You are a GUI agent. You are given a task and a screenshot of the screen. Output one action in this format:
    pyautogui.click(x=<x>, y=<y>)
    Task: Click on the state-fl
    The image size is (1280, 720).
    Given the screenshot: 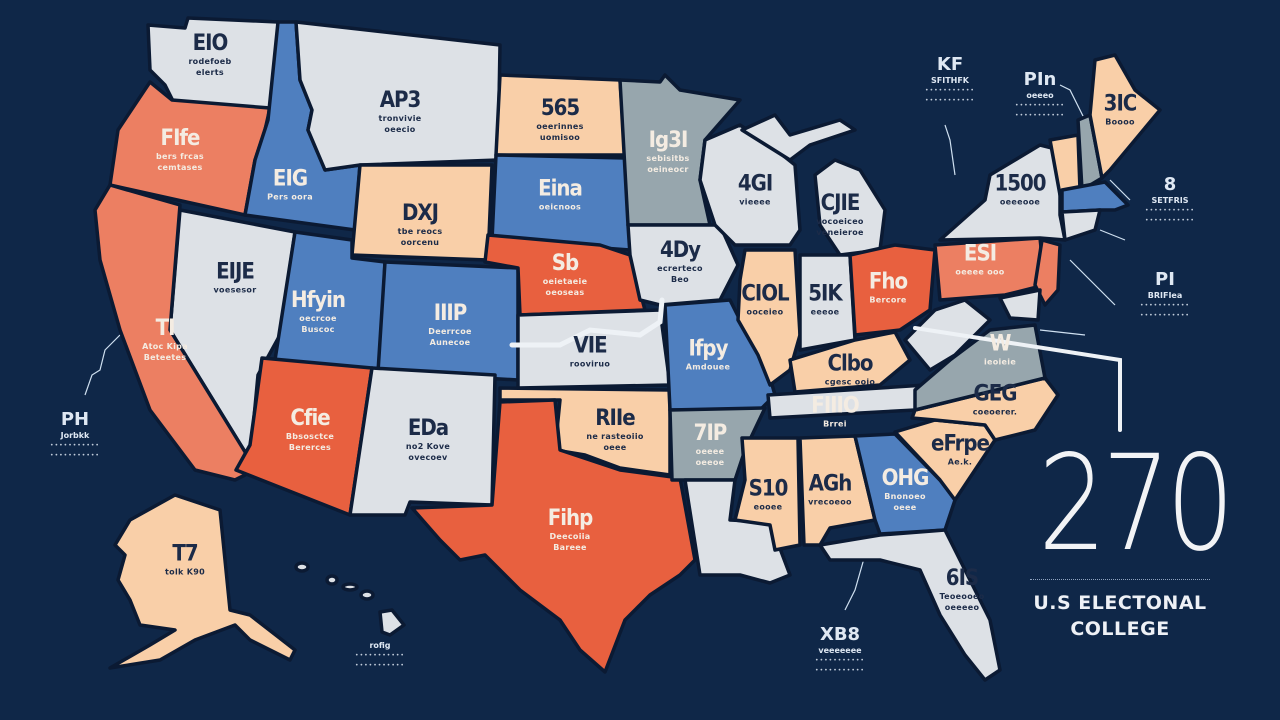 What is the action you would take?
    pyautogui.click(x=910, y=605)
    